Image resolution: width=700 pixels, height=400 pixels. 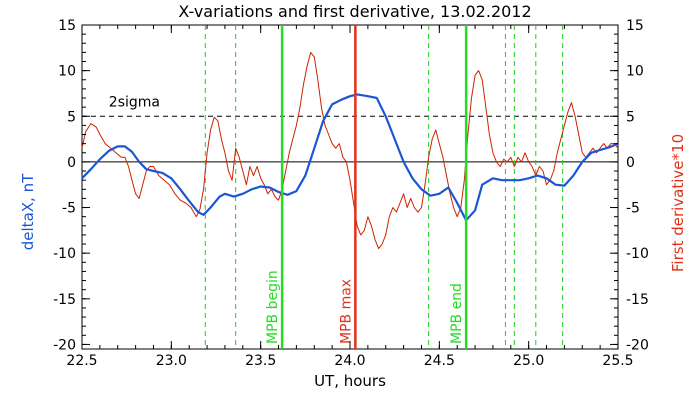 I want to click on x-tick-label: 25.0, so click(x=528, y=361).